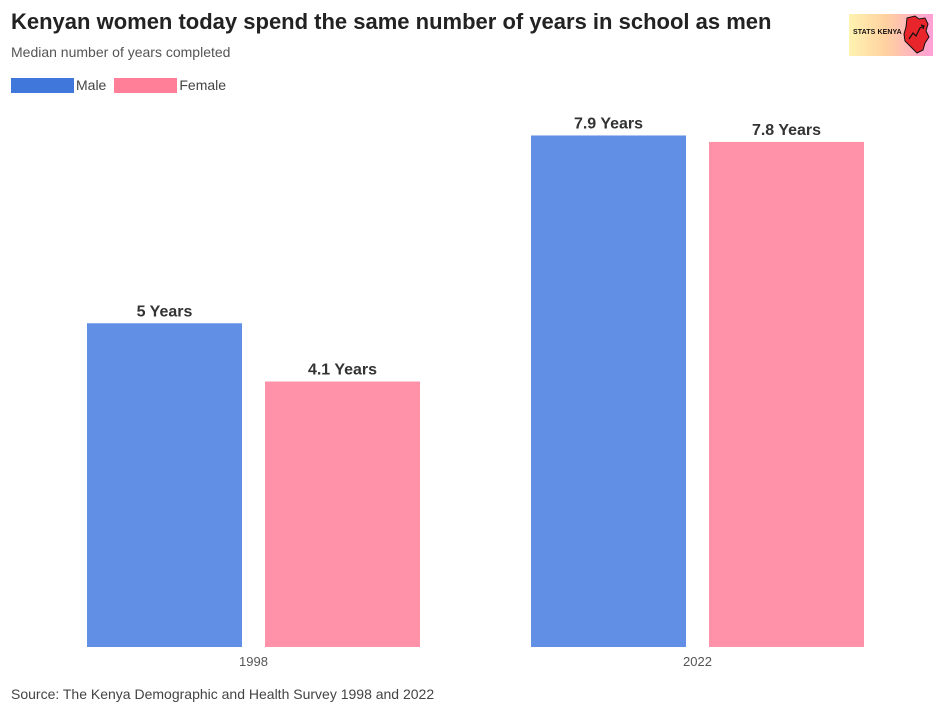 This screenshot has height=715, width=950. Describe the element at coordinates (342, 514) in the screenshot. I see `bar-female-1998` at that location.